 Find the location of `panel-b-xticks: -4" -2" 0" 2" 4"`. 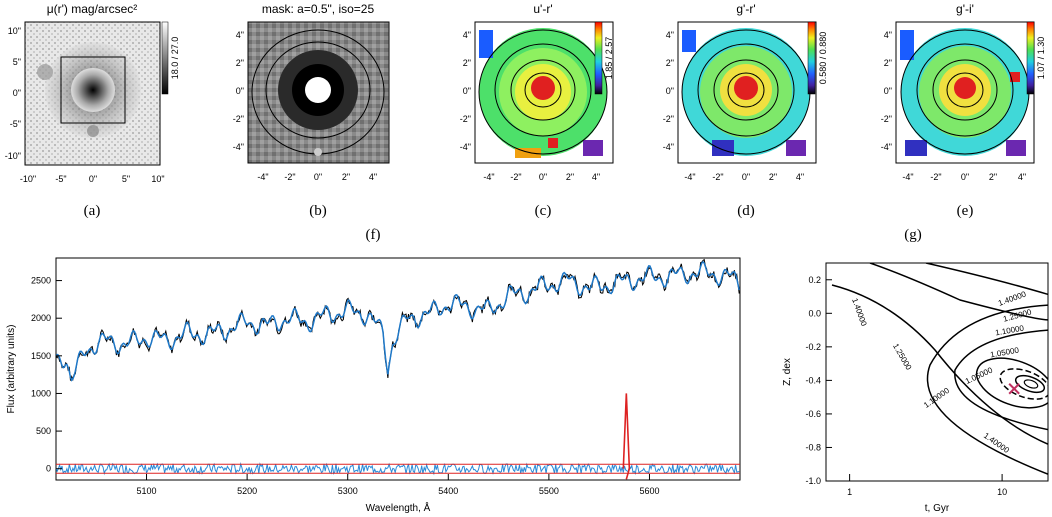

panel-b-xticks: -4" -2" 0" 2" 4" is located at coordinates (317, 177).